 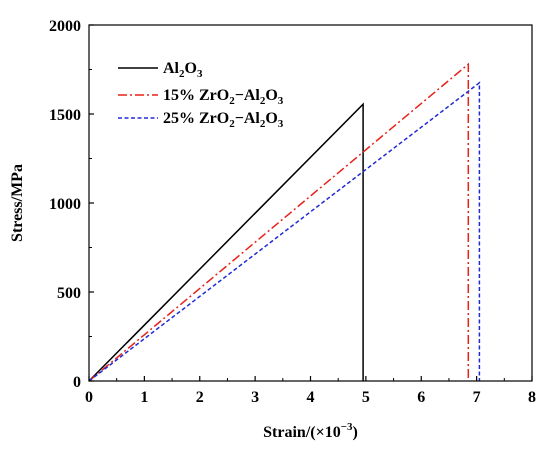 I want to click on y-tick-label: 2000, so click(x=65, y=26).